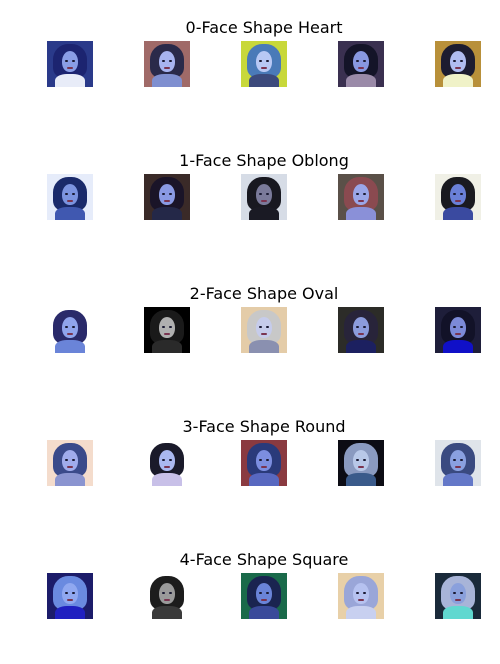 The height and width of the screenshot is (664, 500). I want to click on group-title: 0-Face Shape Heart, so click(264, 27).